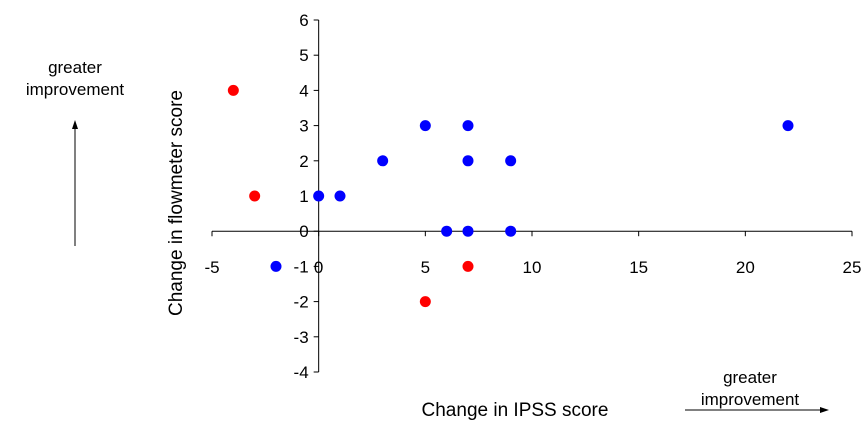 The height and width of the screenshot is (421, 867). I want to click on x-axis-title: Change in IPSS score, so click(515, 410).